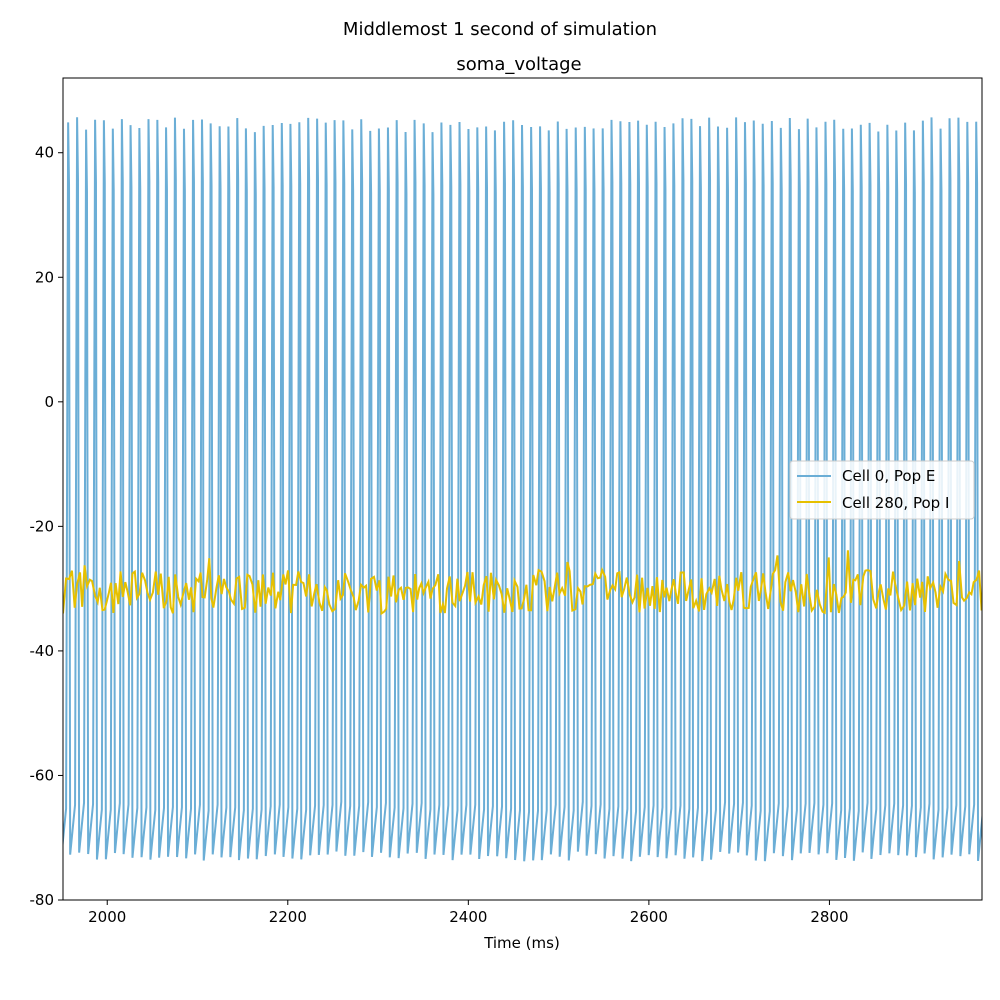 Image resolution: width=1000 pixels, height=1000 pixels. I want to click on x-tick-label: 2400, so click(468, 917).